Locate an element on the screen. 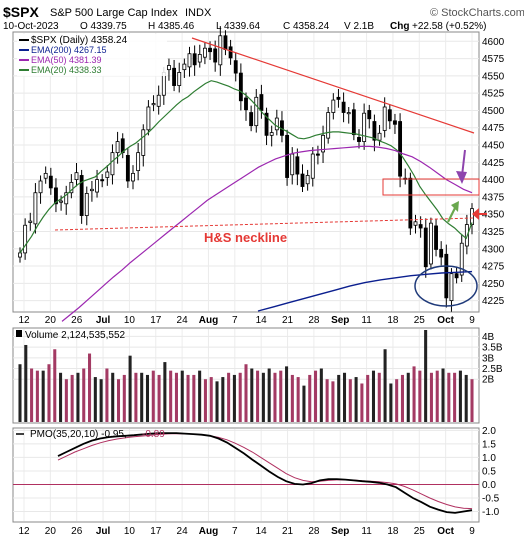 The image size is (524, 548). x-tick-label: 21 is located at coordinates (288, 320).